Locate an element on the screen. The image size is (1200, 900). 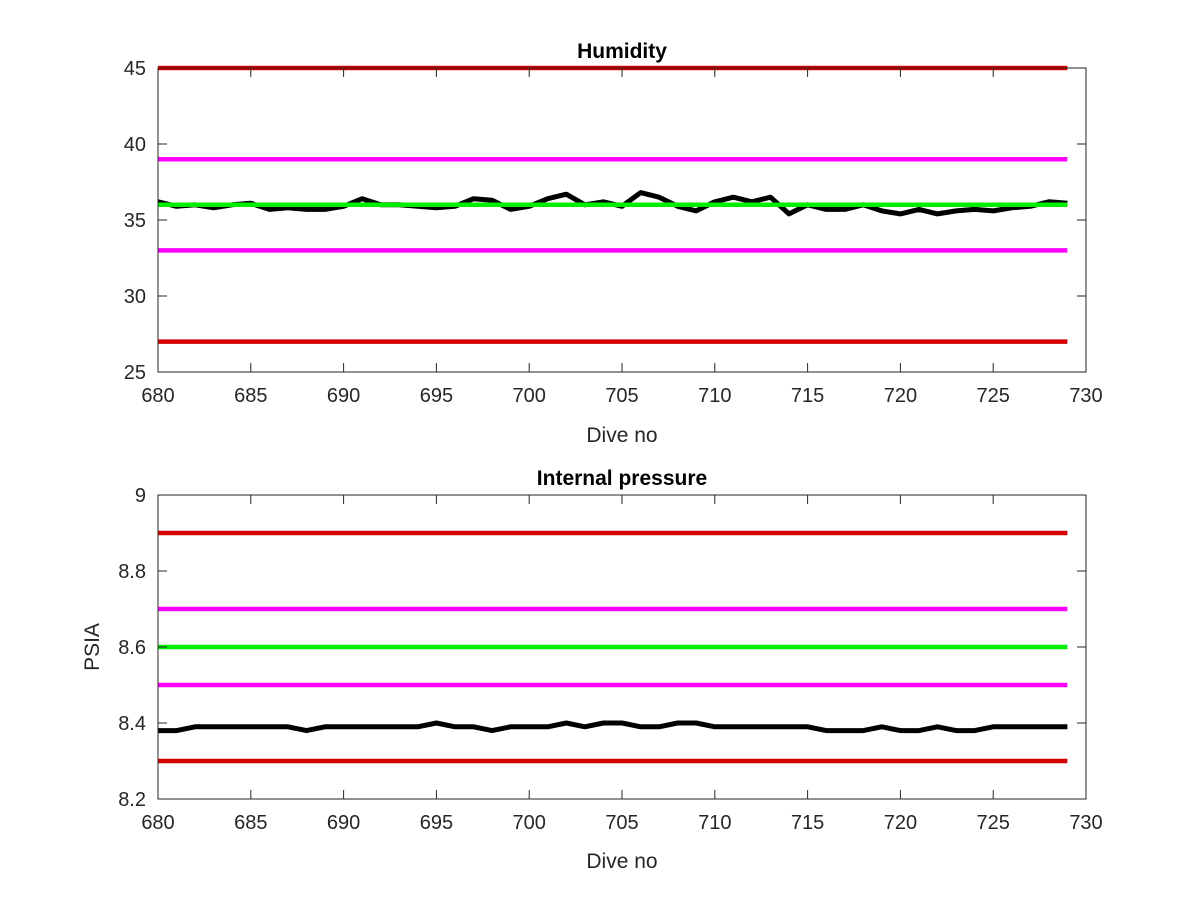
chart-title: Internal pressure is located at coordinates (622, 478).